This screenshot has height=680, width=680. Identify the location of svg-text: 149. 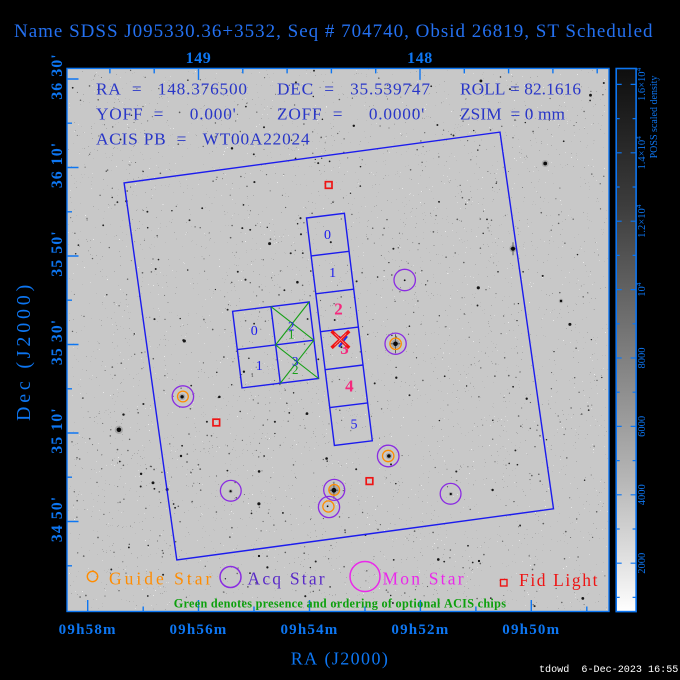
(199, 58).